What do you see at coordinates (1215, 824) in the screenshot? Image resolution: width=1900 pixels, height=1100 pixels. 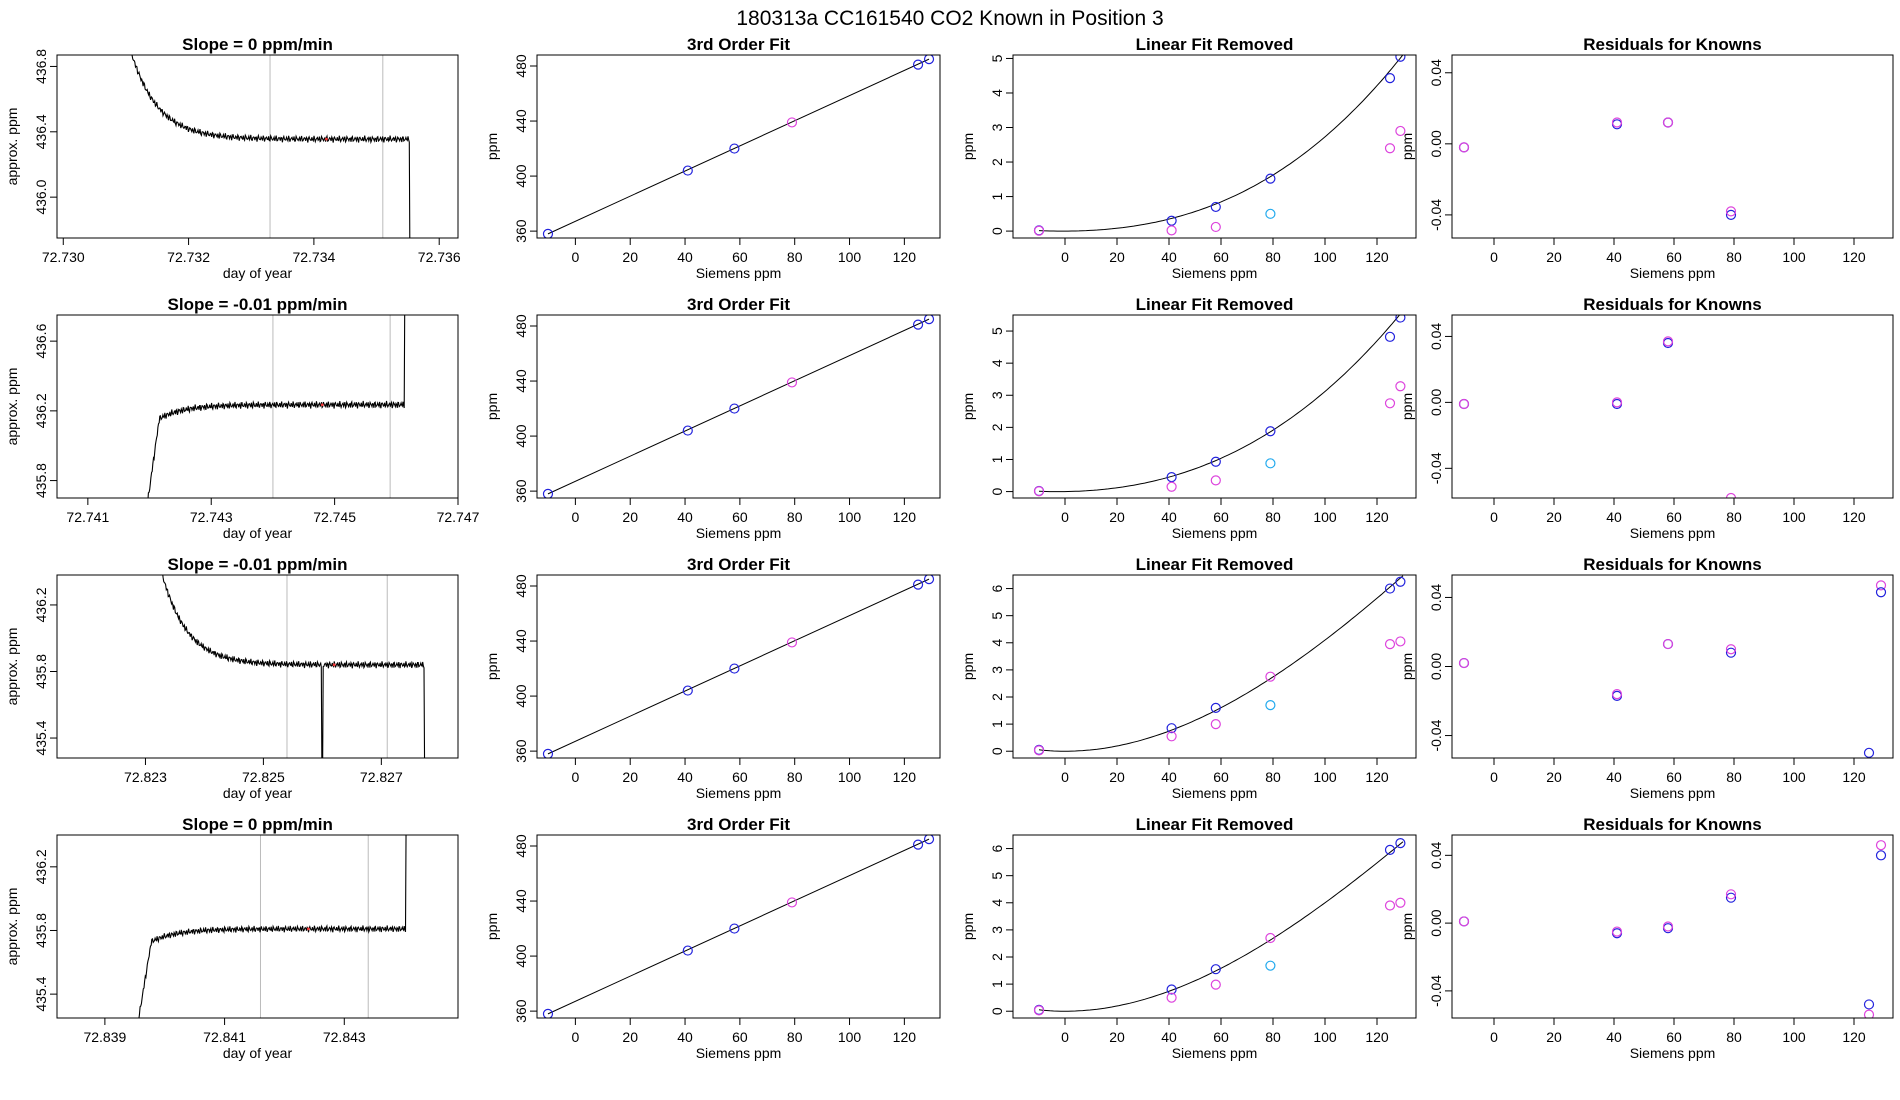 I see `panel-title: Linear Fit Removed` at bounding box center [1215, 824].